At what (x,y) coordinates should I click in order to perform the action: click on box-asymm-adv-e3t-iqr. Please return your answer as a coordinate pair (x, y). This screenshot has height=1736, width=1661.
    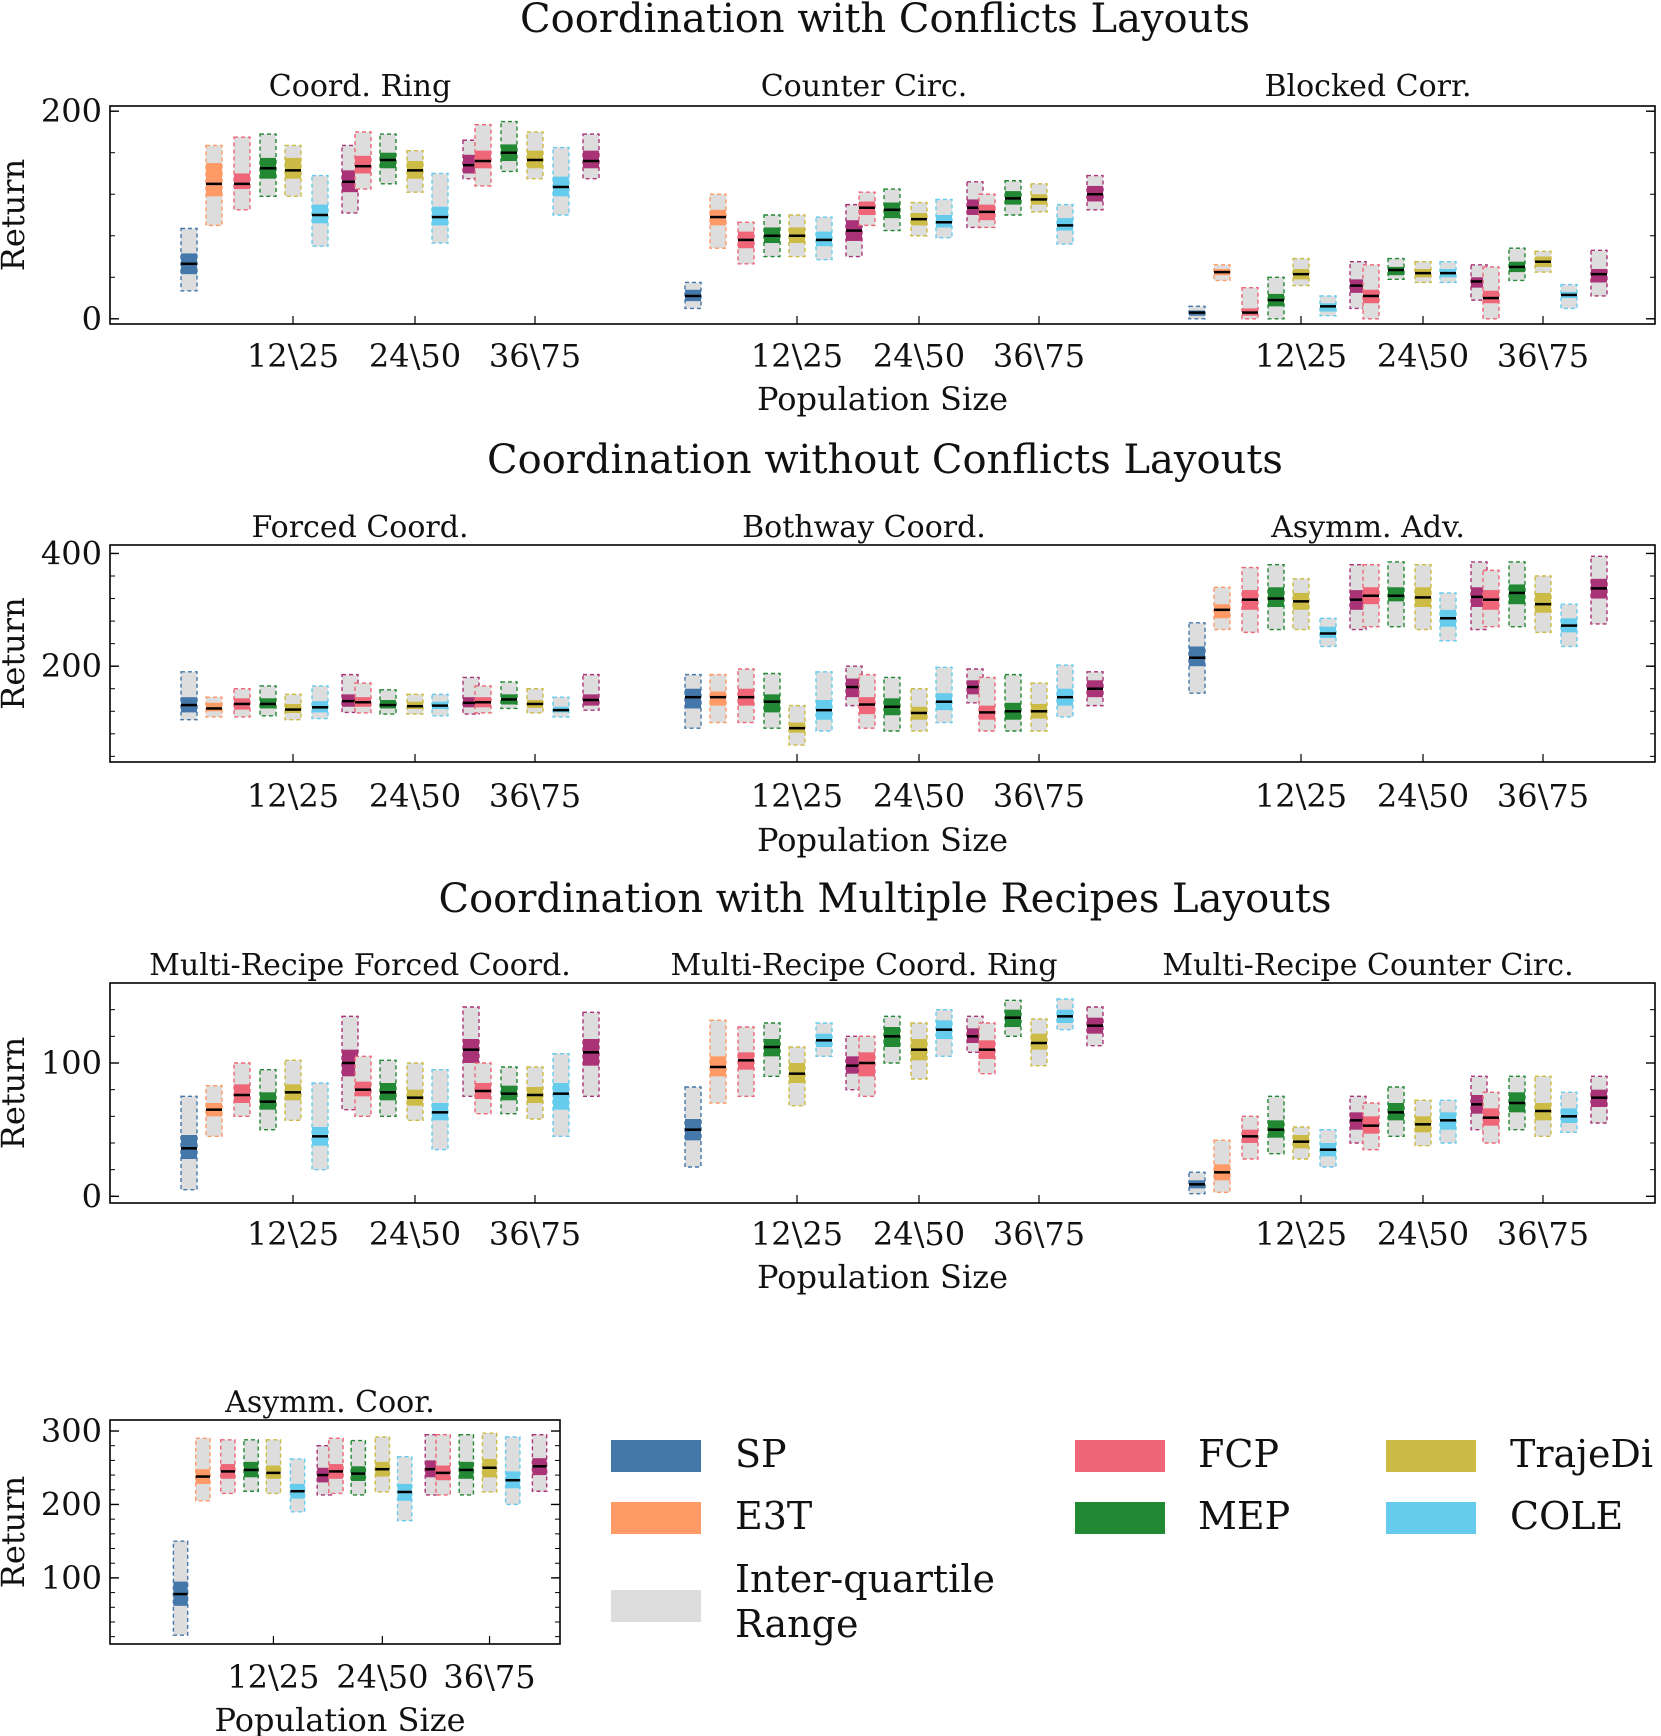
    Looking at the image, I should click on (1222, 611).